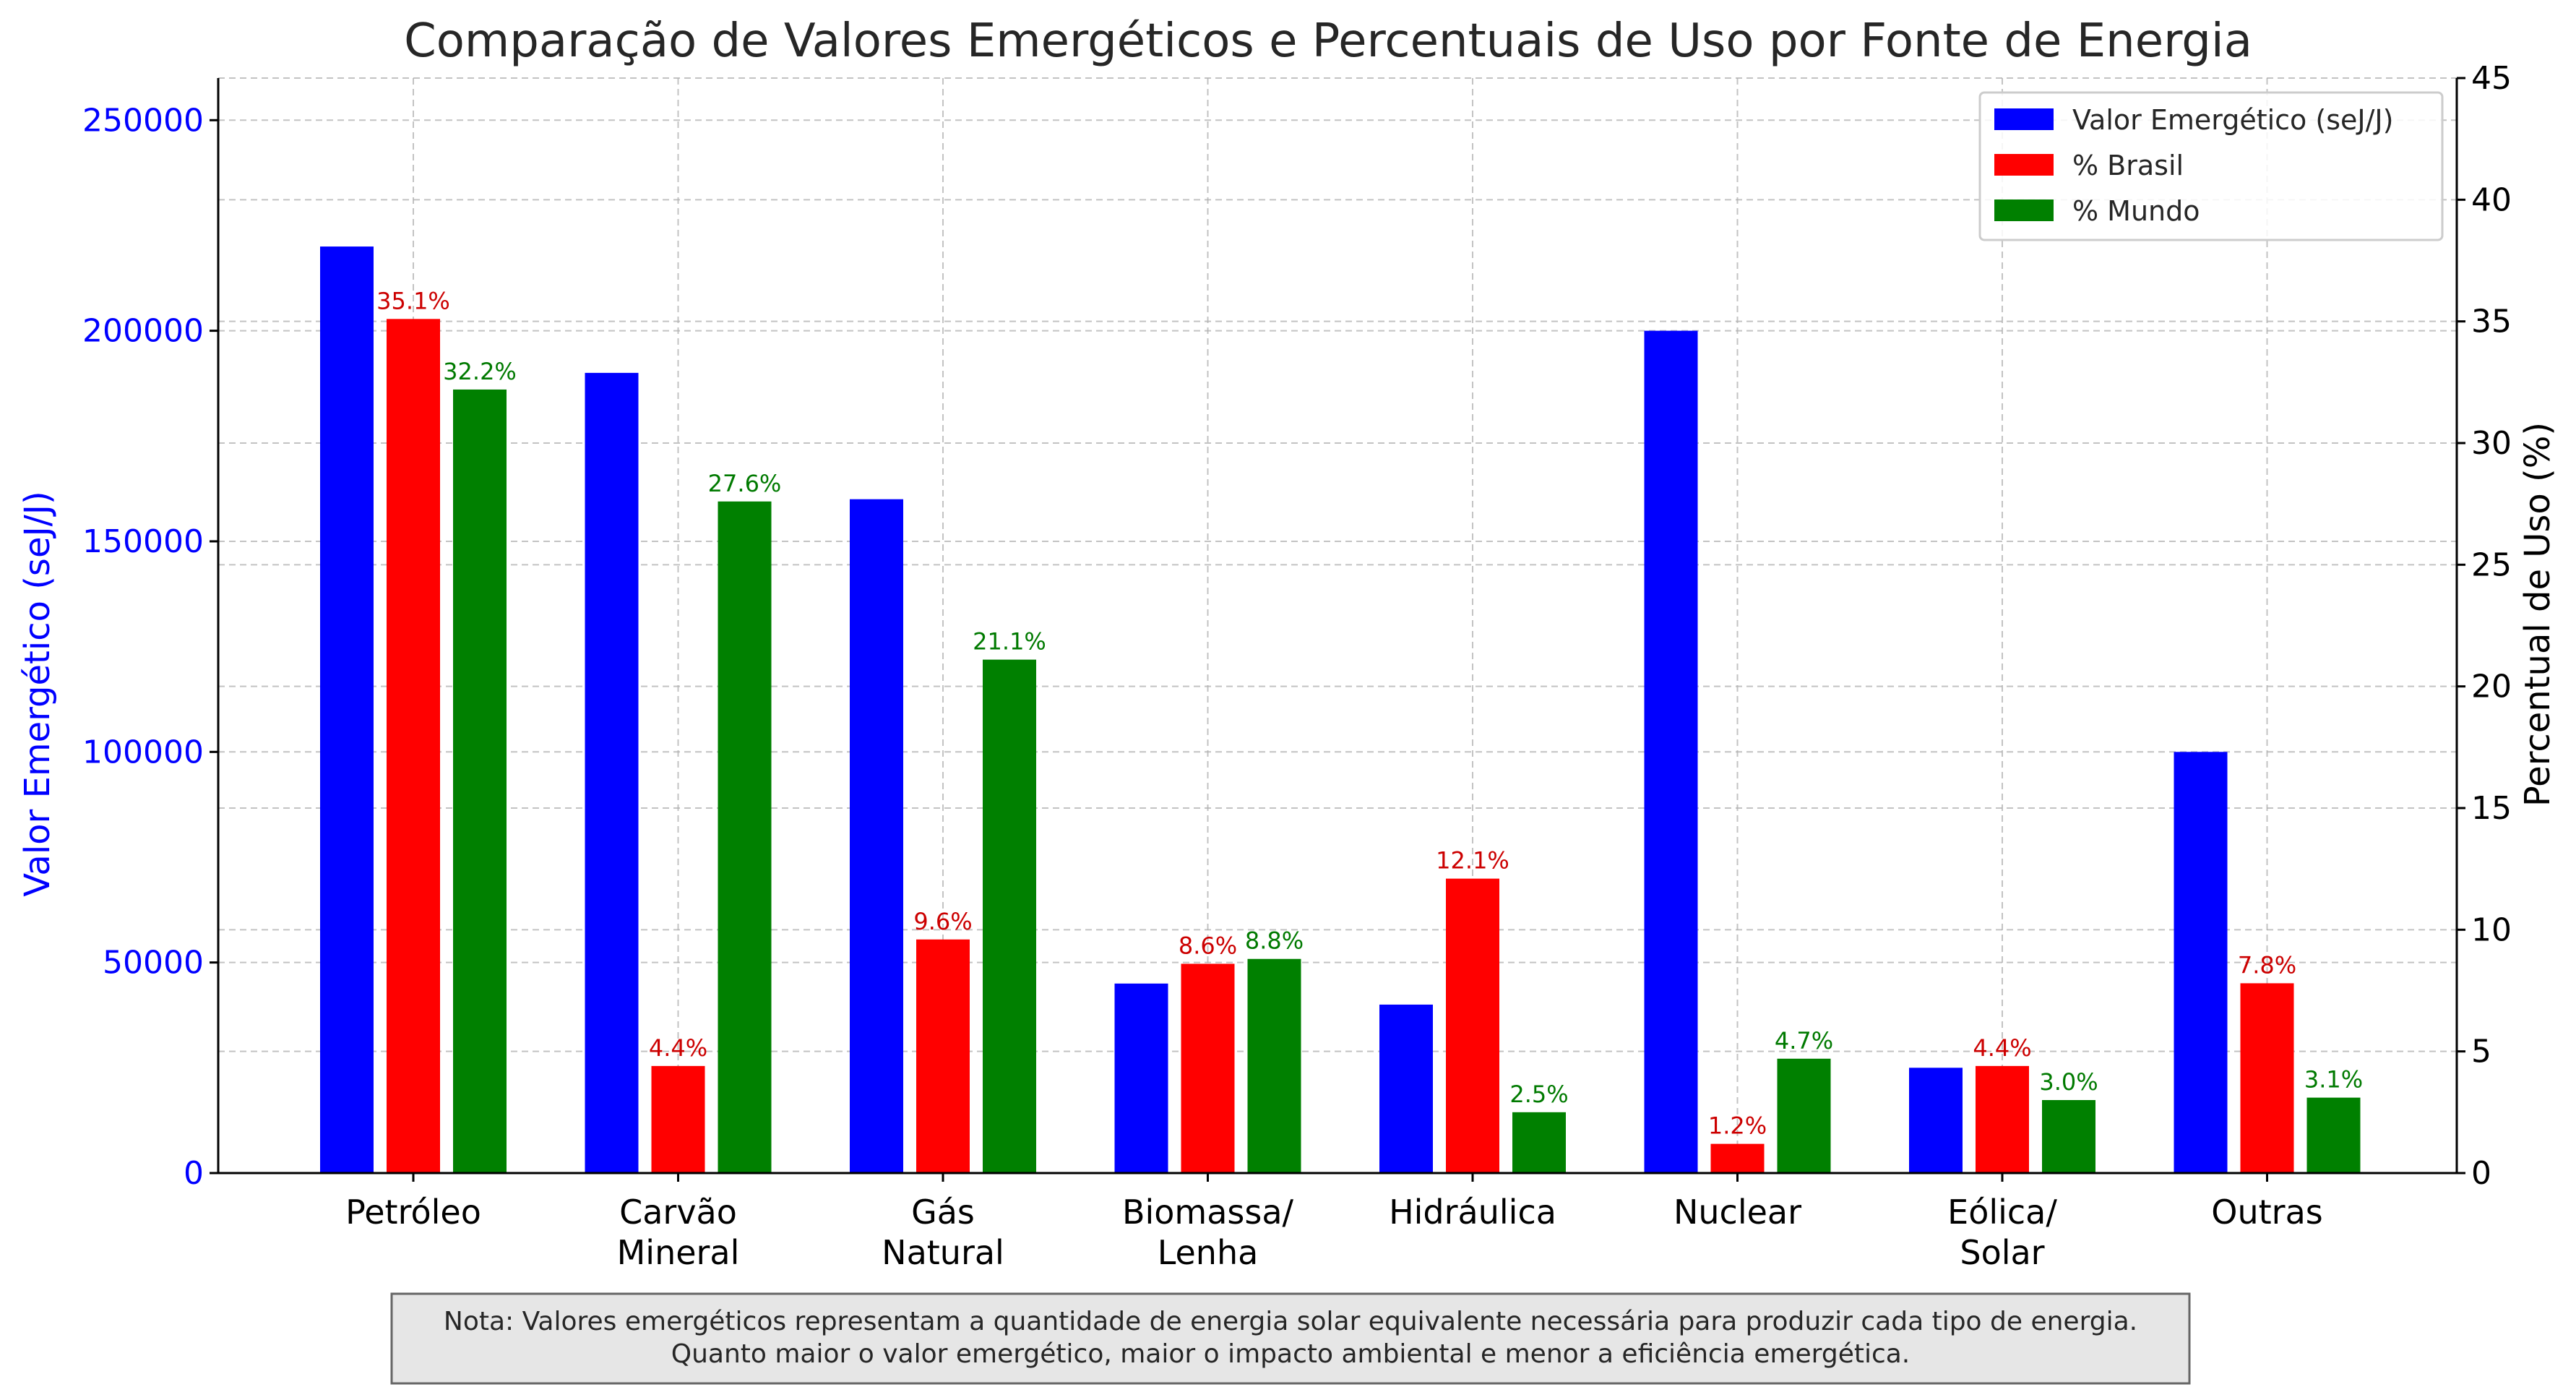 This screenshot has height=1387, width=2576. Describe the element at coordinates (194, 1173) in the screenshot. I see `y-tick-left-label: 0` at that location.